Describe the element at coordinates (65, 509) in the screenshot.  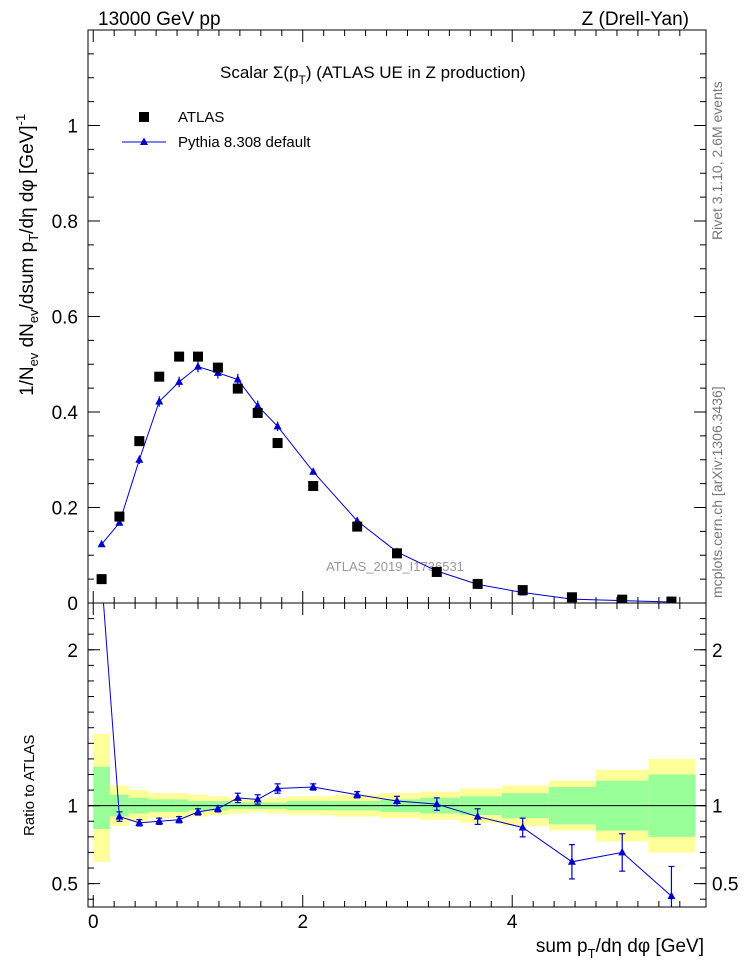
I see `y-tick-label-top: 0.2` at that location.